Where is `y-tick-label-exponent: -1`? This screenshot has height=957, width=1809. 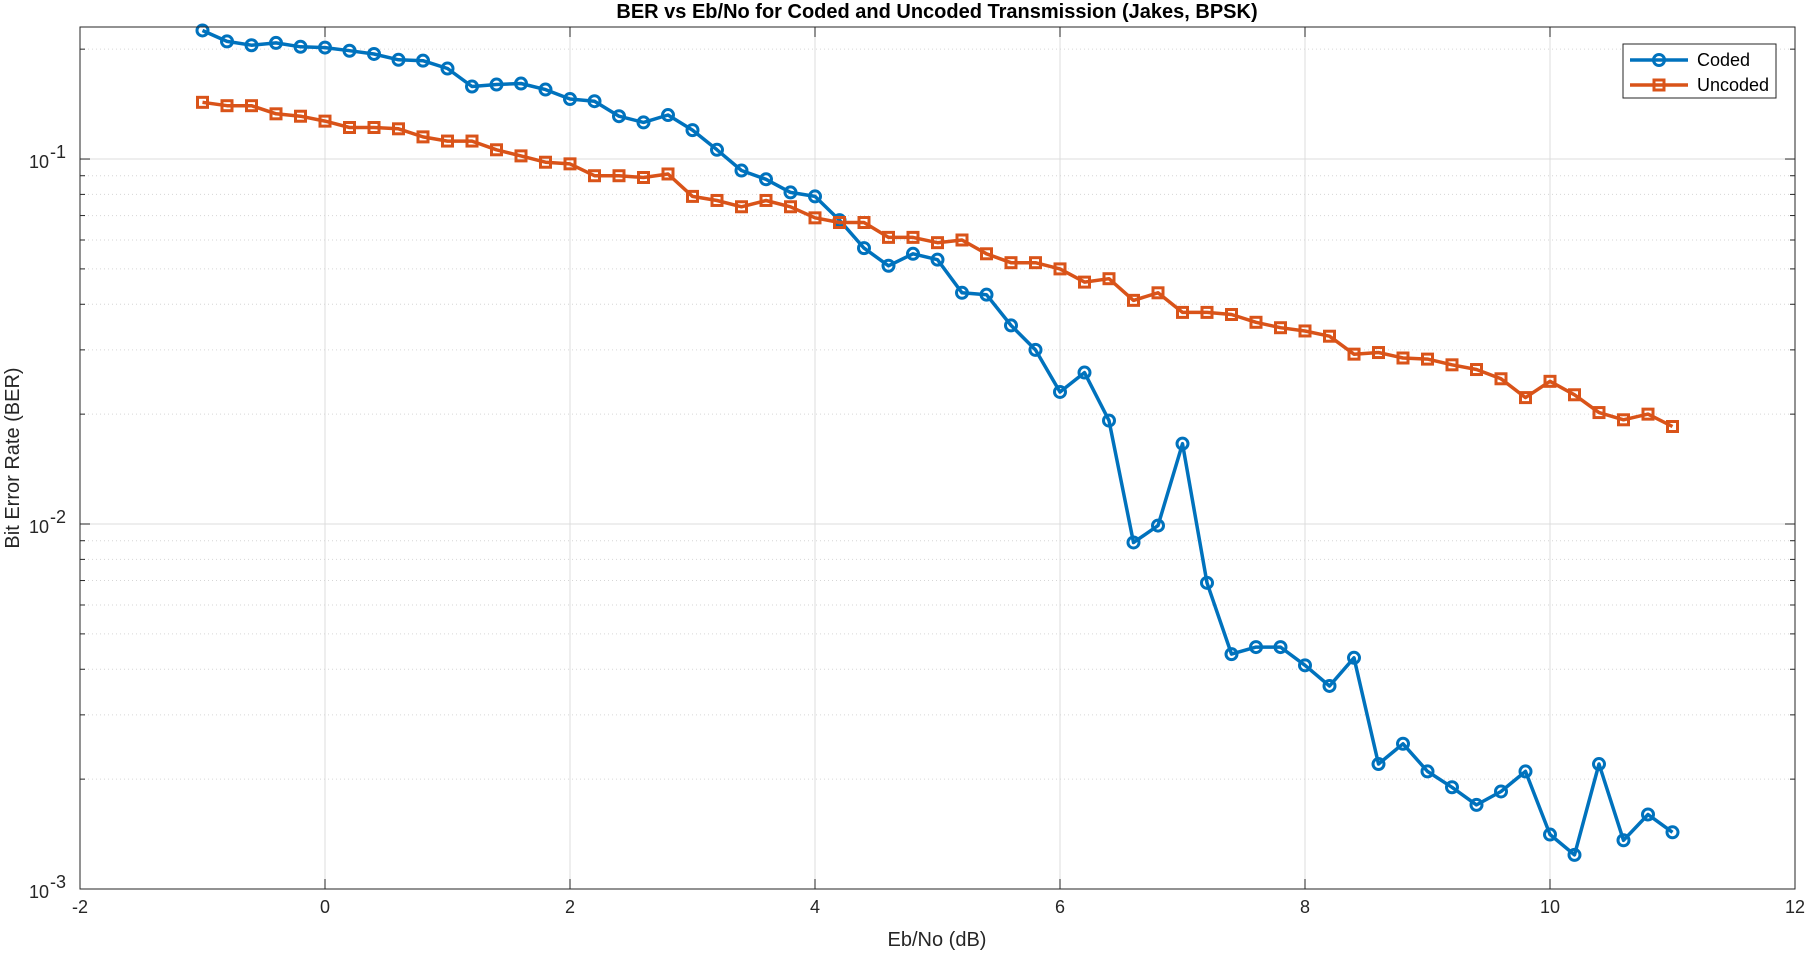
y-tick-label-exponent: -1 is located at coordinates (58, 152).